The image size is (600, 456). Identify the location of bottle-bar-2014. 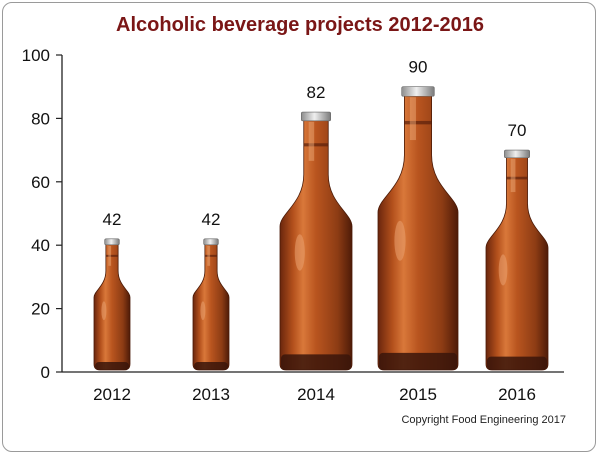
(316, 241).